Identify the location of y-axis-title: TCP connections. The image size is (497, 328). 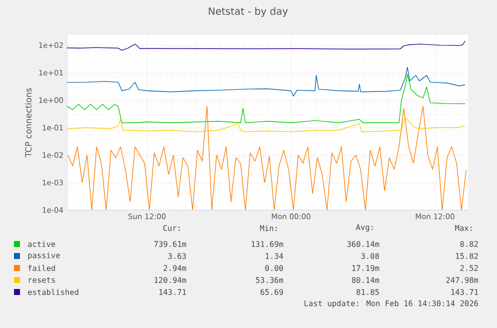
(28, 123).